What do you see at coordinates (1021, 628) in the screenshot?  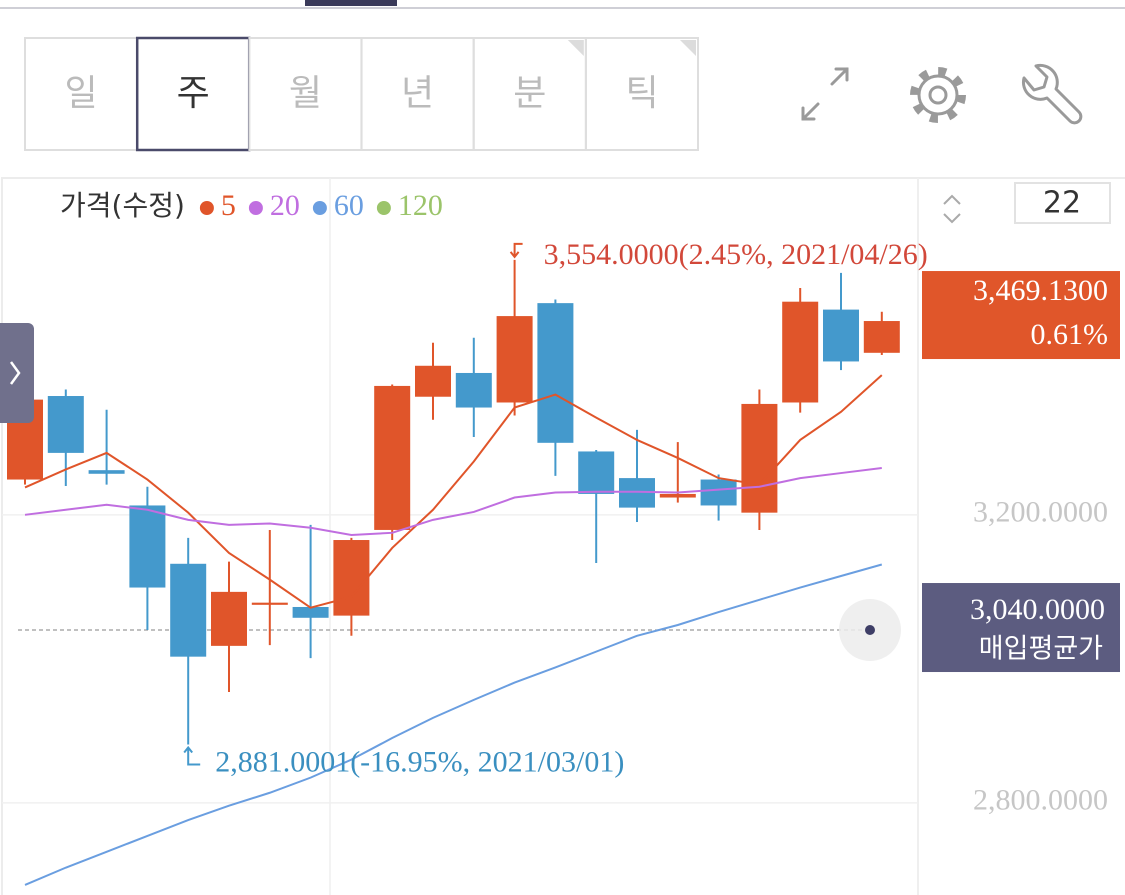 I see `avg-price-tag` at bounding box center [1021, 628].